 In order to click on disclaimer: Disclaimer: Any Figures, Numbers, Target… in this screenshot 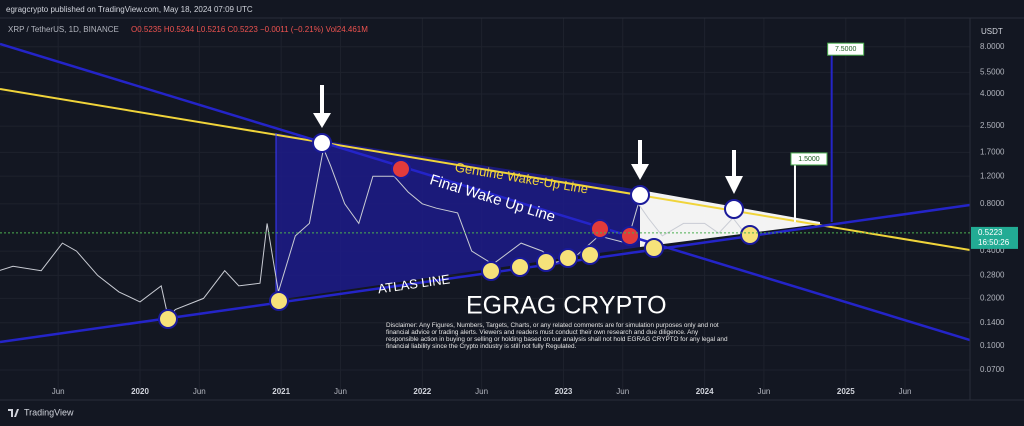, I will do `click(557, 336)`.